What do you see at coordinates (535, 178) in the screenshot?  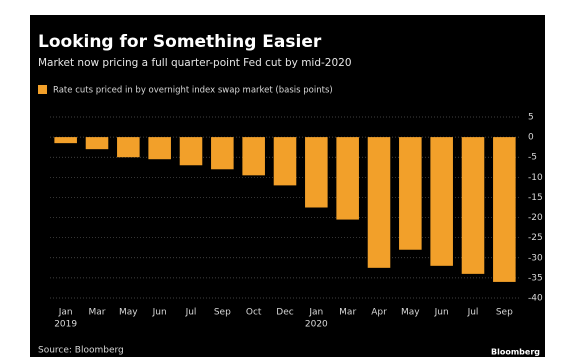 I see `y-tick-label: -10` at bounding box center [535, 178].